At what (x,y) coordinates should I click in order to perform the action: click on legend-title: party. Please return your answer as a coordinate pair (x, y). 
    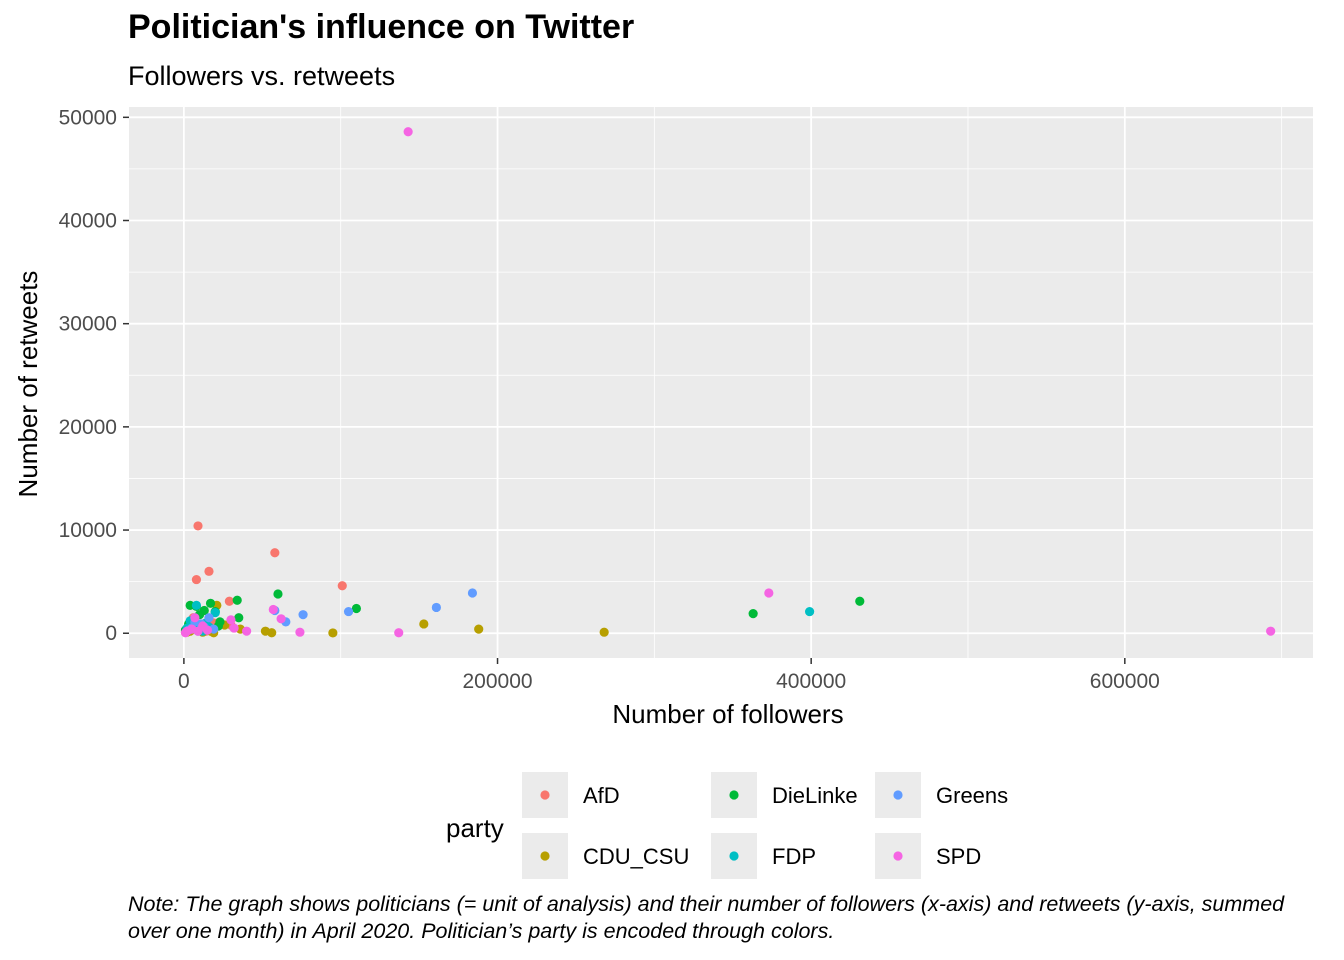
    Looking at the image, I should click on (475, 828).